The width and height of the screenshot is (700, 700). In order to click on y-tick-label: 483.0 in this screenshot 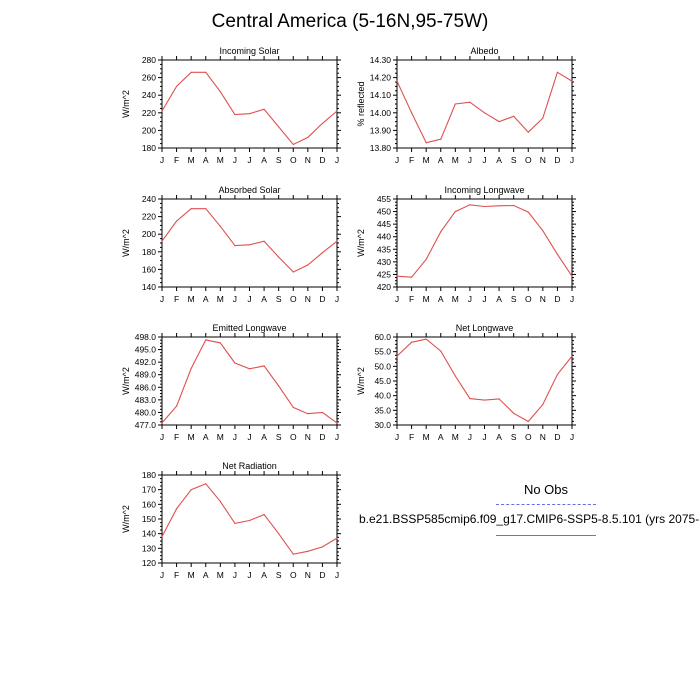, I will do `click(146, 400)`.